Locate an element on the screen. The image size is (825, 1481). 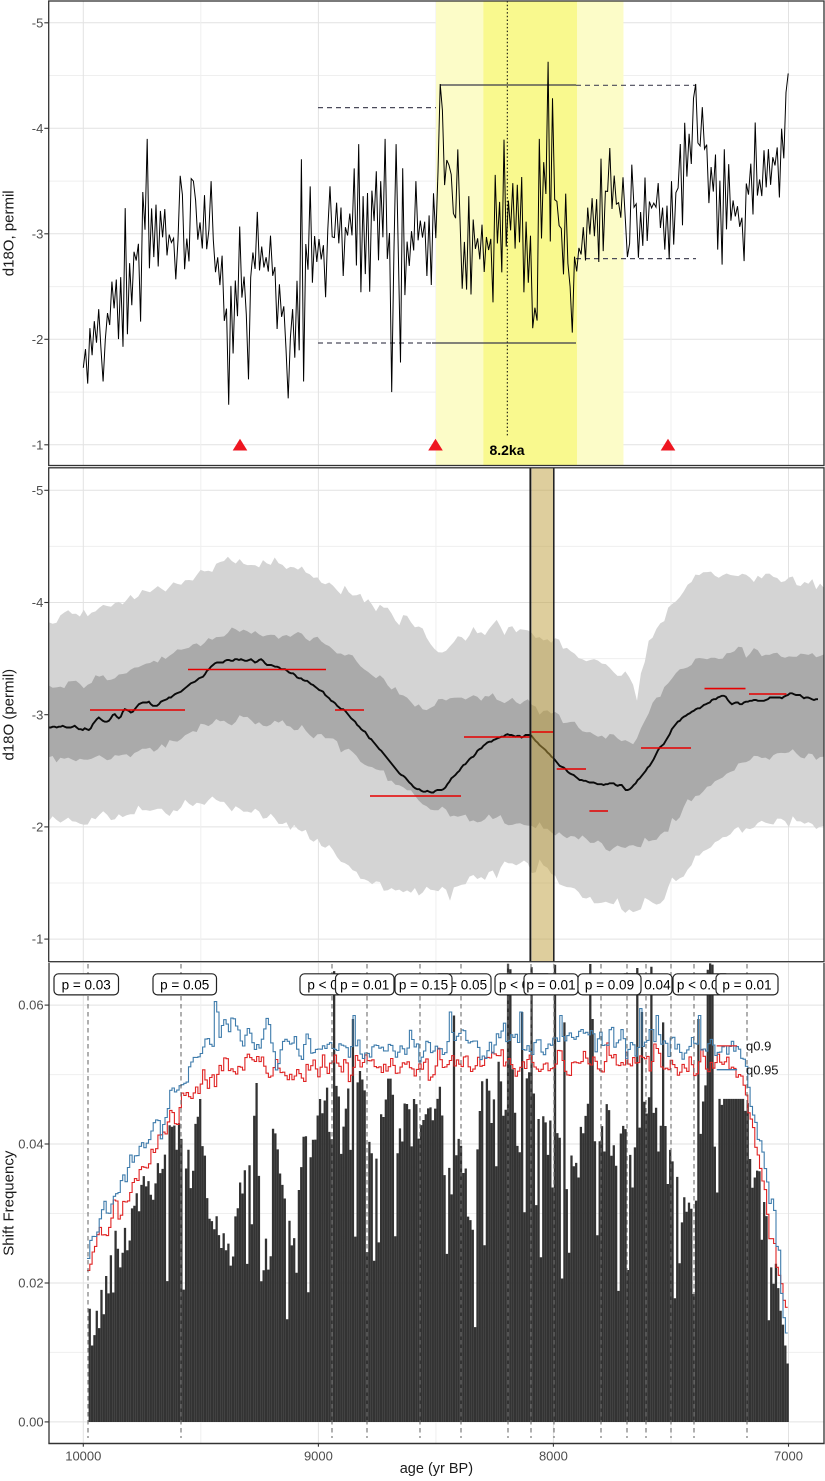
svg-text: p = 0.03 is located at coordinates (86, 984).